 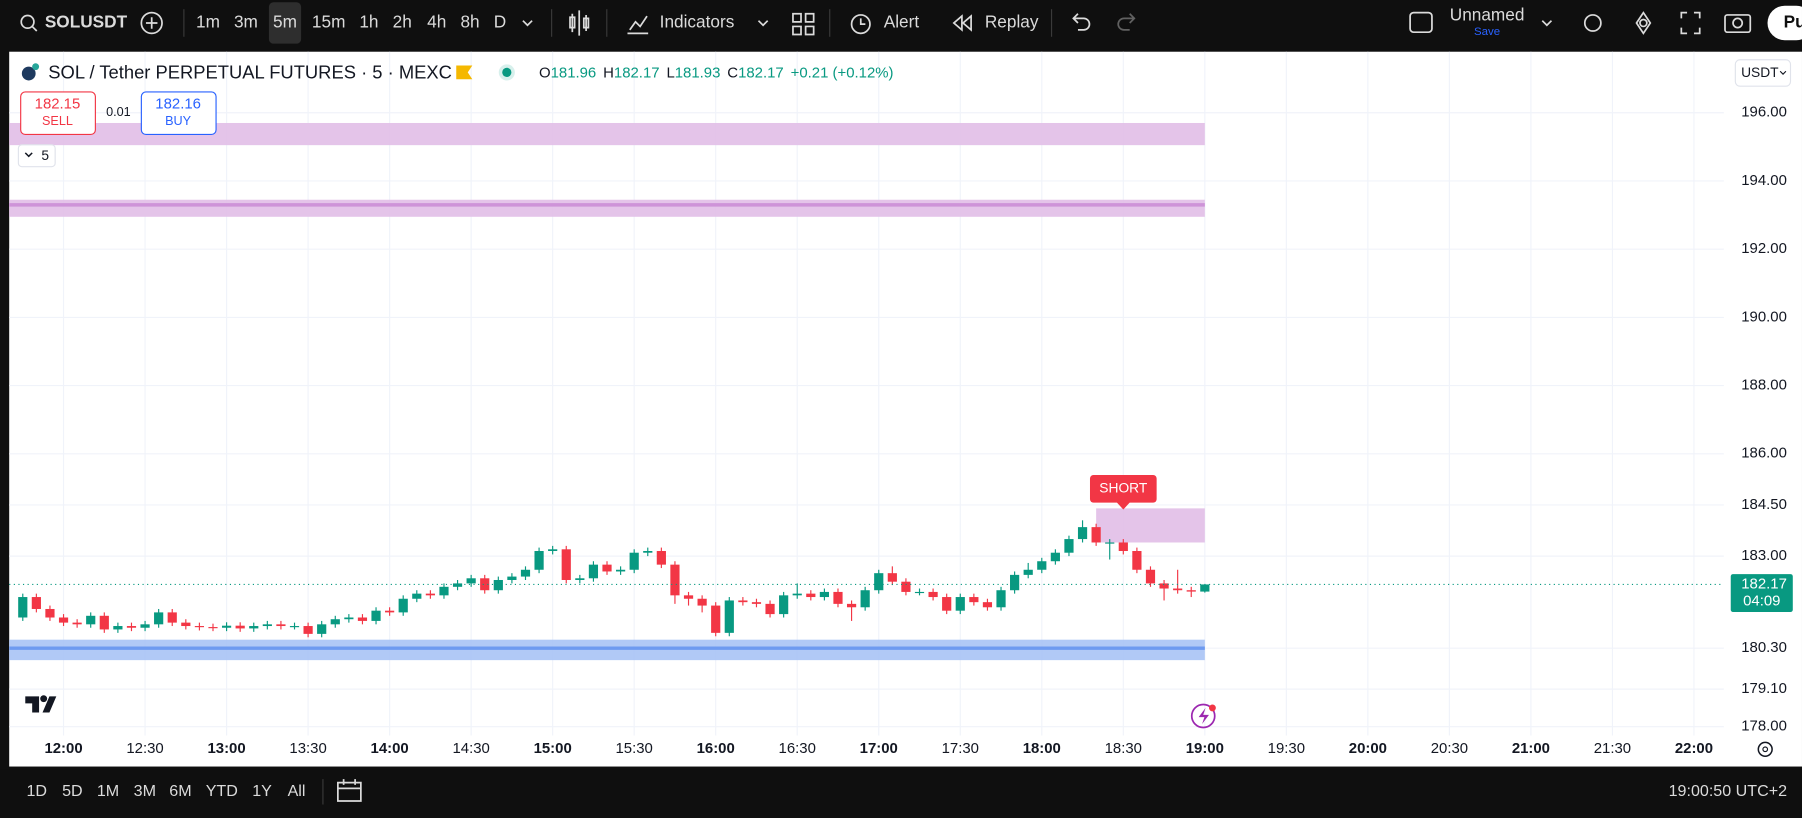 I want to click on range-button: 1M, so click(x=108, y=791).